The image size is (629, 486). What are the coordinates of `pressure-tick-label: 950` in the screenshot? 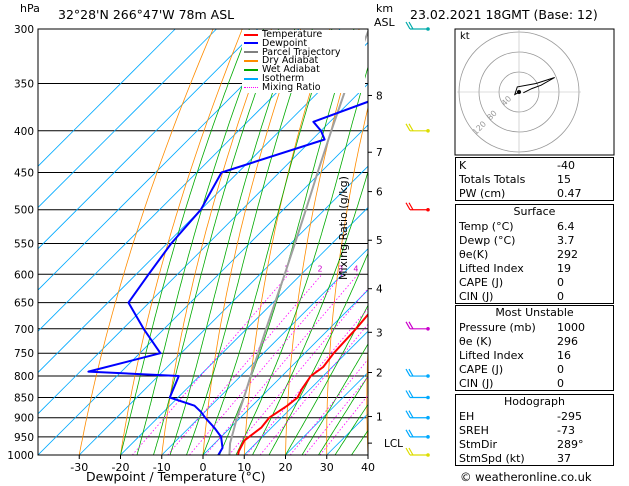 It's located at (24, 438).